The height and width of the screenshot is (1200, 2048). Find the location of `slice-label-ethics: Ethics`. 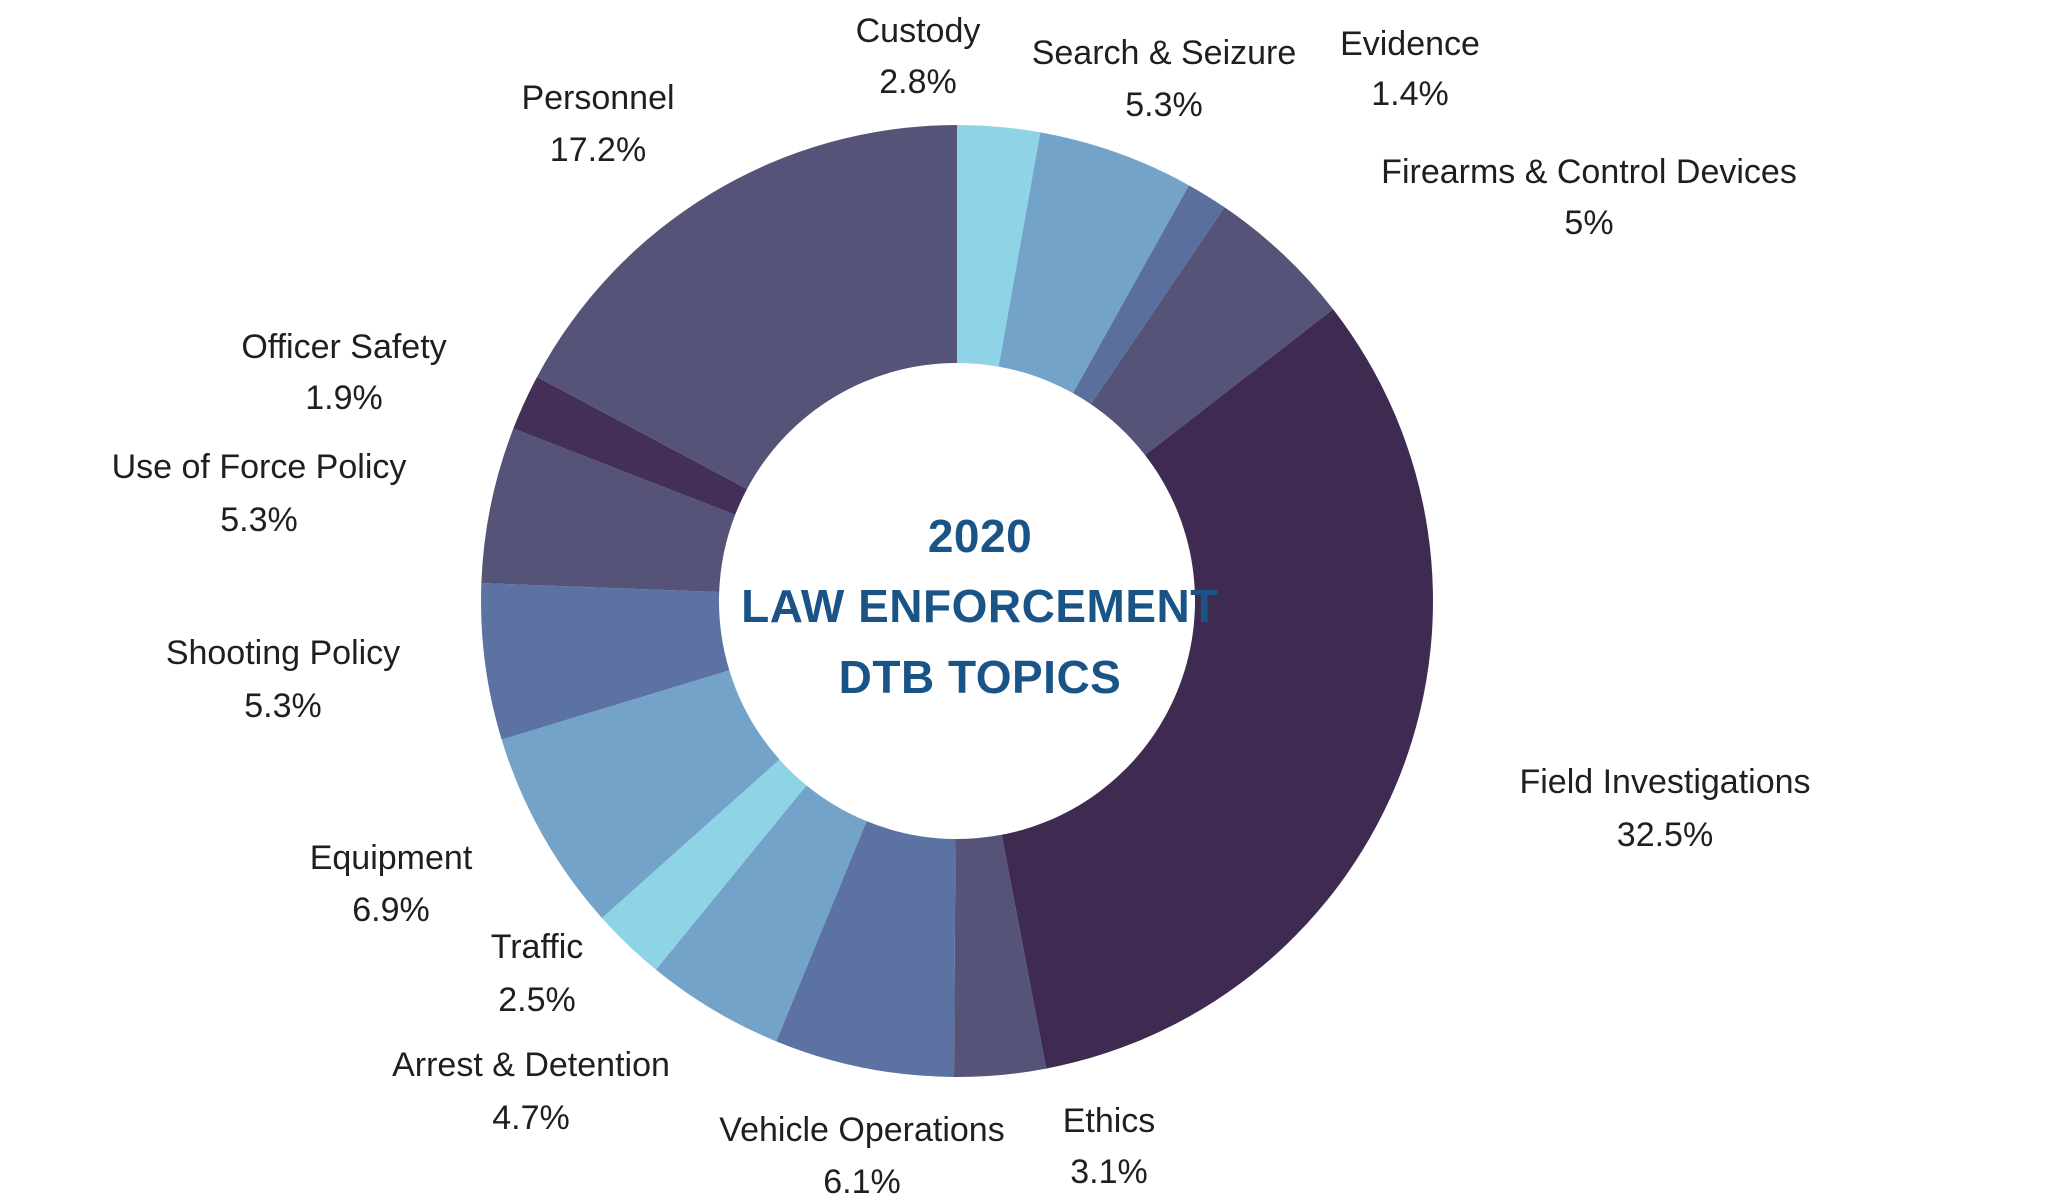

slice-label-ethics: Ethics is located at coordinates (1109, 1121).